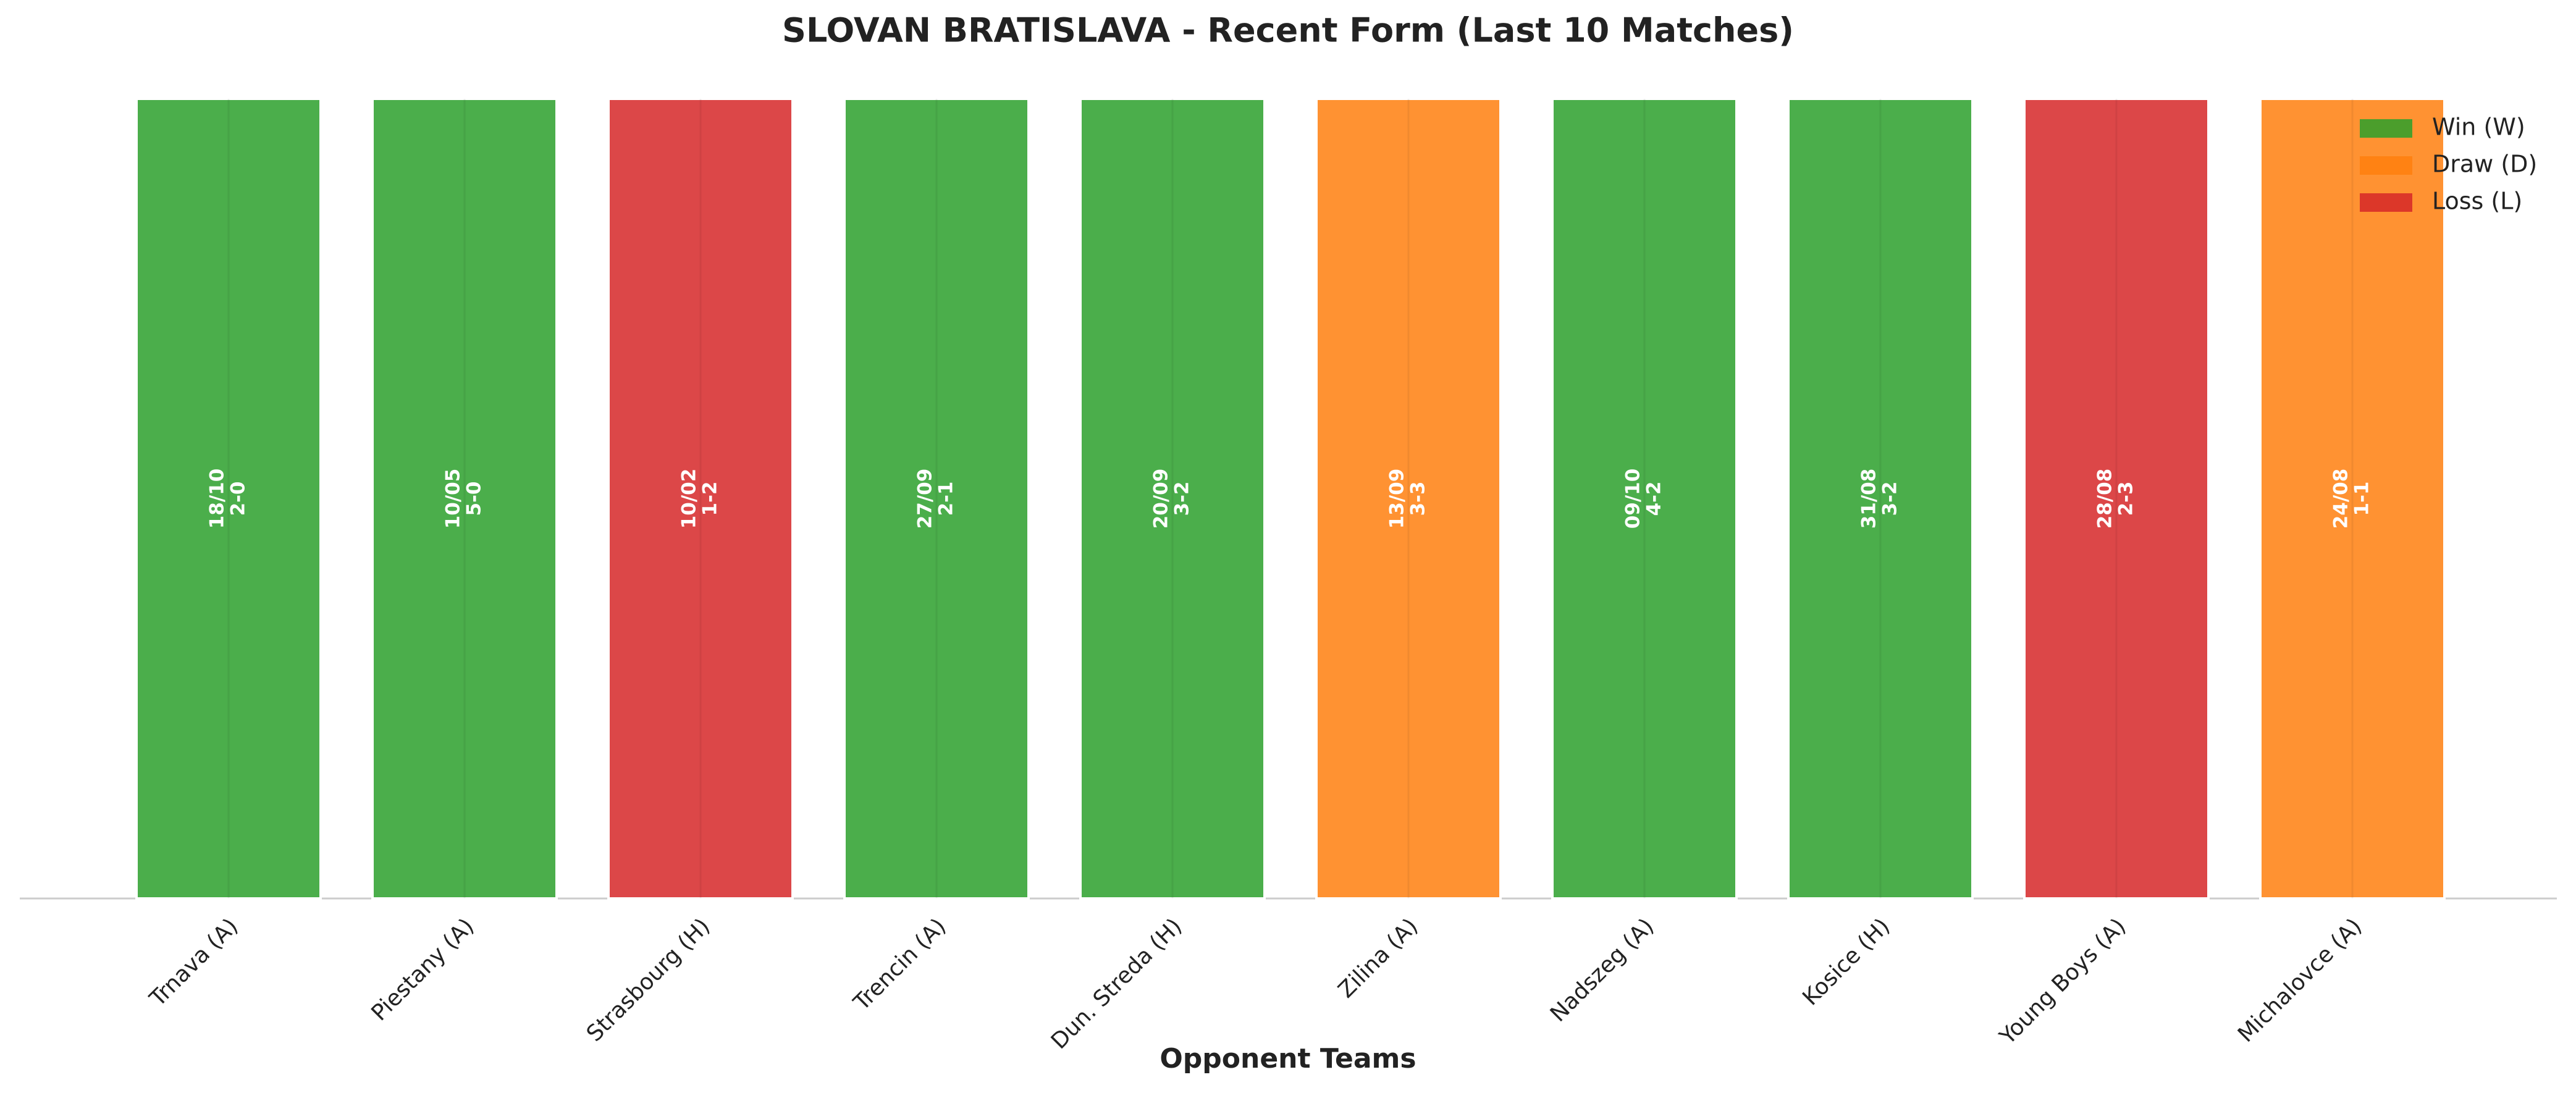 The width and height of the screenshot is (2576, 1093). What do you see at coordinates (2477, 201) in the screenshot?
I see `legend-label: Loss (L)` at bounding box center [2477, 201].